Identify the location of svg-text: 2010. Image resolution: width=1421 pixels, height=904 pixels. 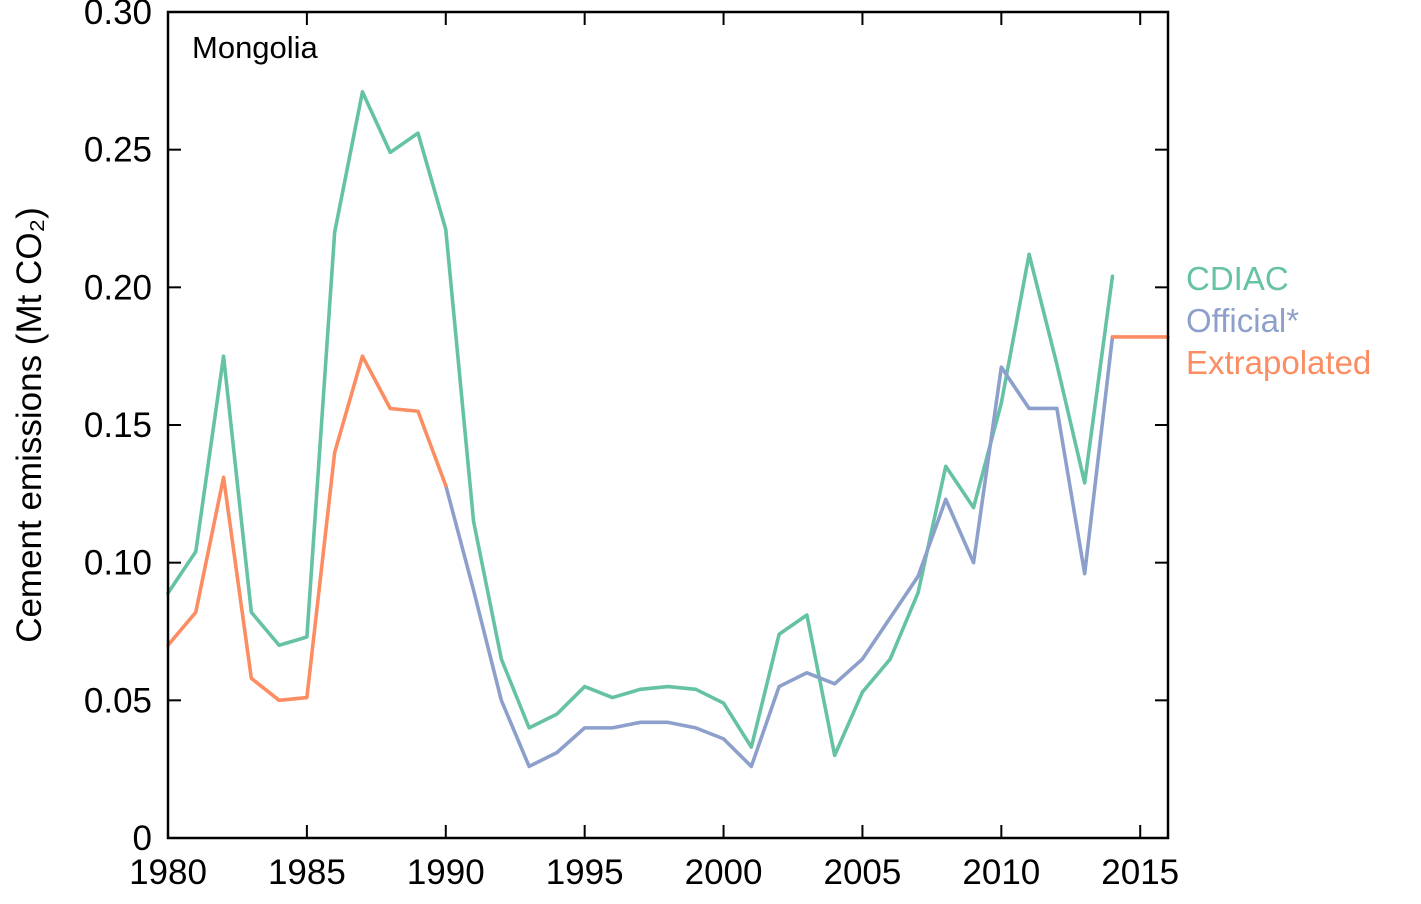
(1001, 872).